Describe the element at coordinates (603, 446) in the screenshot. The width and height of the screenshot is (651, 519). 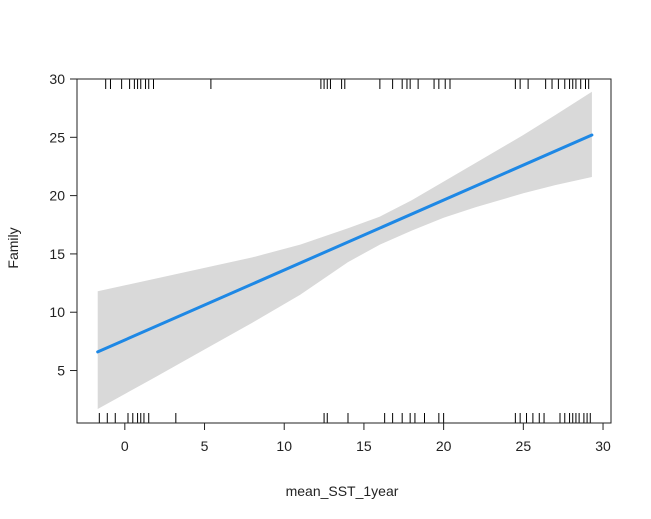
I see `x-tick-label: 30` at that location.